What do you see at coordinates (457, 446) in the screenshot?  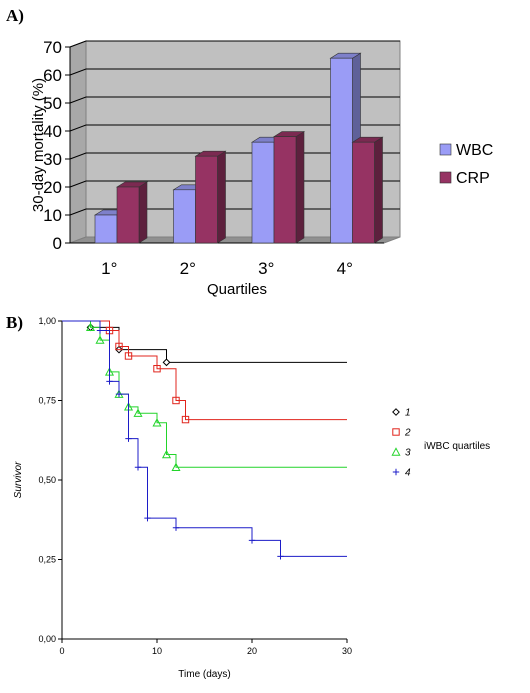 I see `legend-title: iWBC quartiles` at bounding box center [457, 446].